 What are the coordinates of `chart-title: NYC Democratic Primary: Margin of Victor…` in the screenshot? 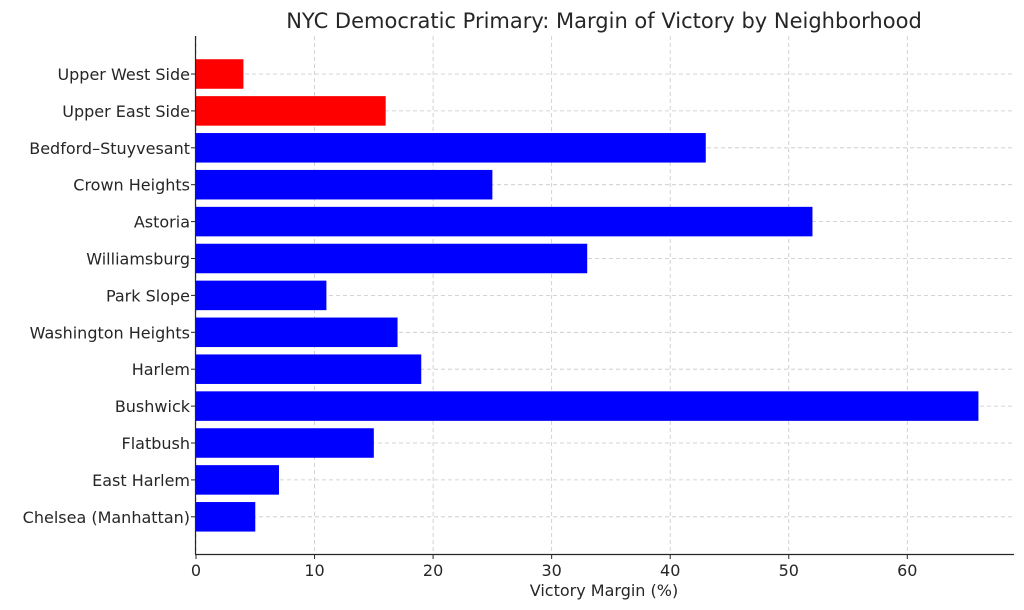 It's located at (604, 21).